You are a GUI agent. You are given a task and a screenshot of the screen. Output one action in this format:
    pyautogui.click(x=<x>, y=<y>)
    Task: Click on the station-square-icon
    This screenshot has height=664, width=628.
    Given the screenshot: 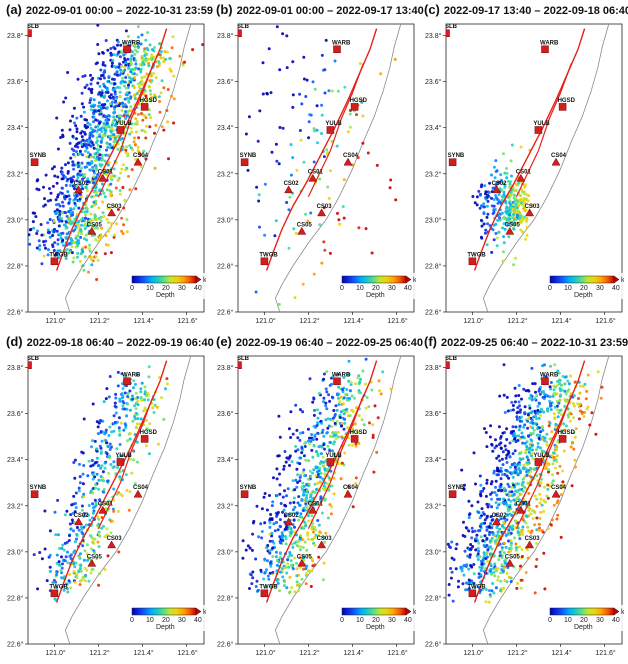 What is the action you would take?
    pyautogui.click(x=127, y=49)
    